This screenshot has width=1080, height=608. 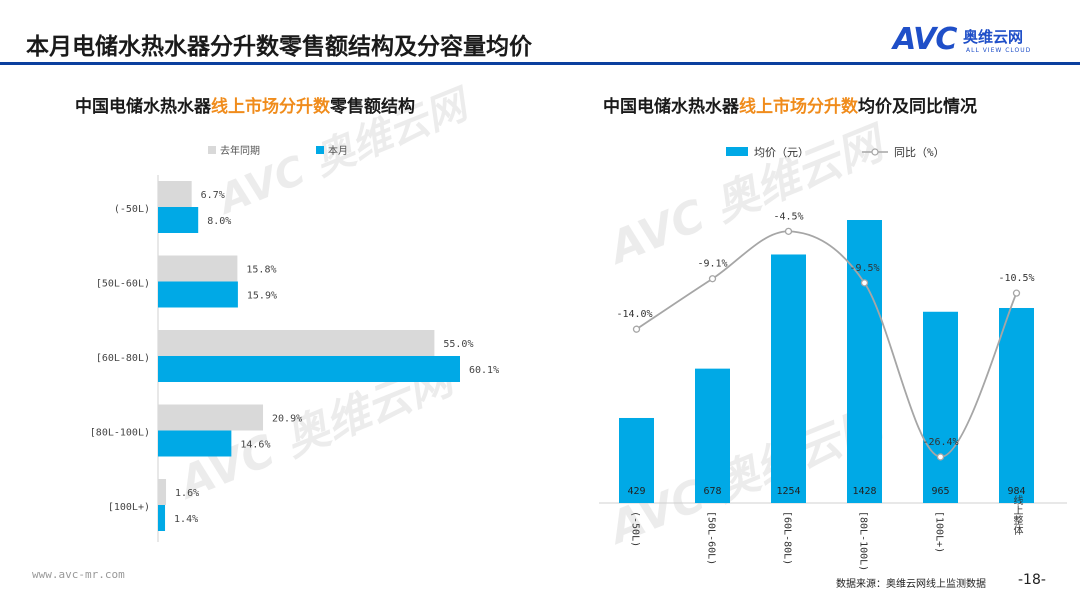 What do you see at coordinates (917, 107) in the screenshot?
I see `right-title-post: 均价及同比情况` at bounding box center [917, 107].